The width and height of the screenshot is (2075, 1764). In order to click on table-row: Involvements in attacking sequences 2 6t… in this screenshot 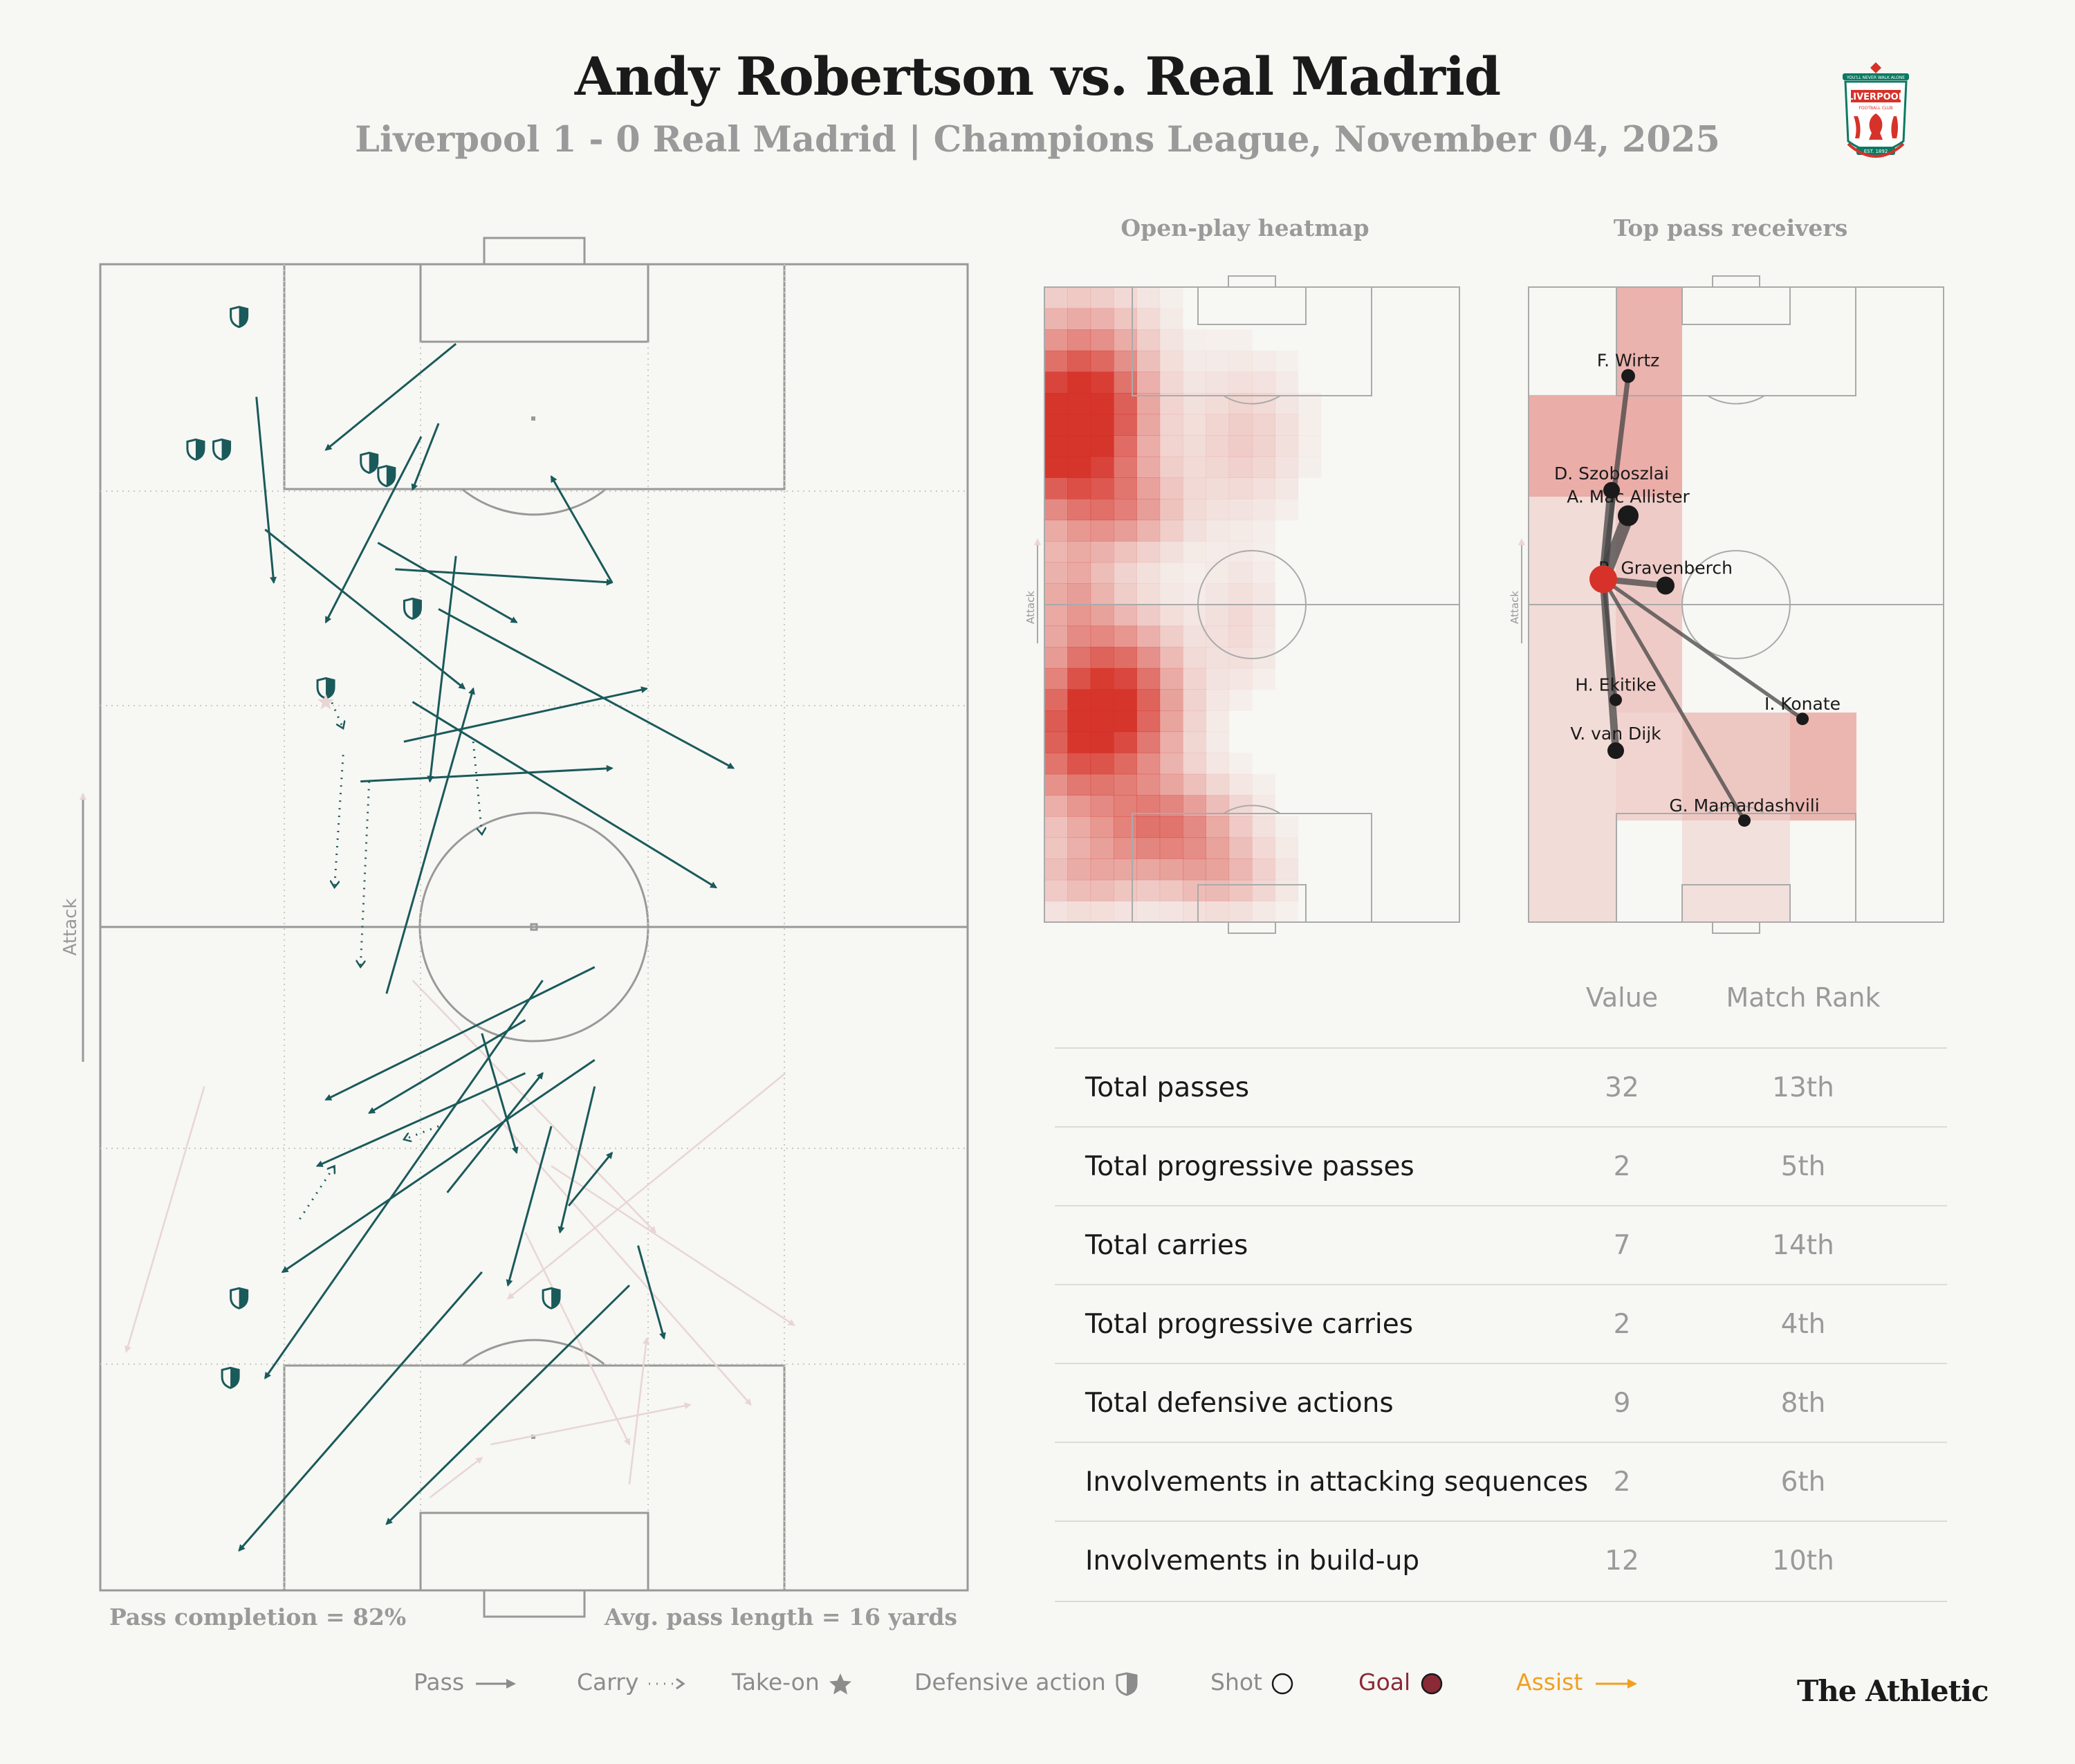, I will do `click(1501, 1482)`.